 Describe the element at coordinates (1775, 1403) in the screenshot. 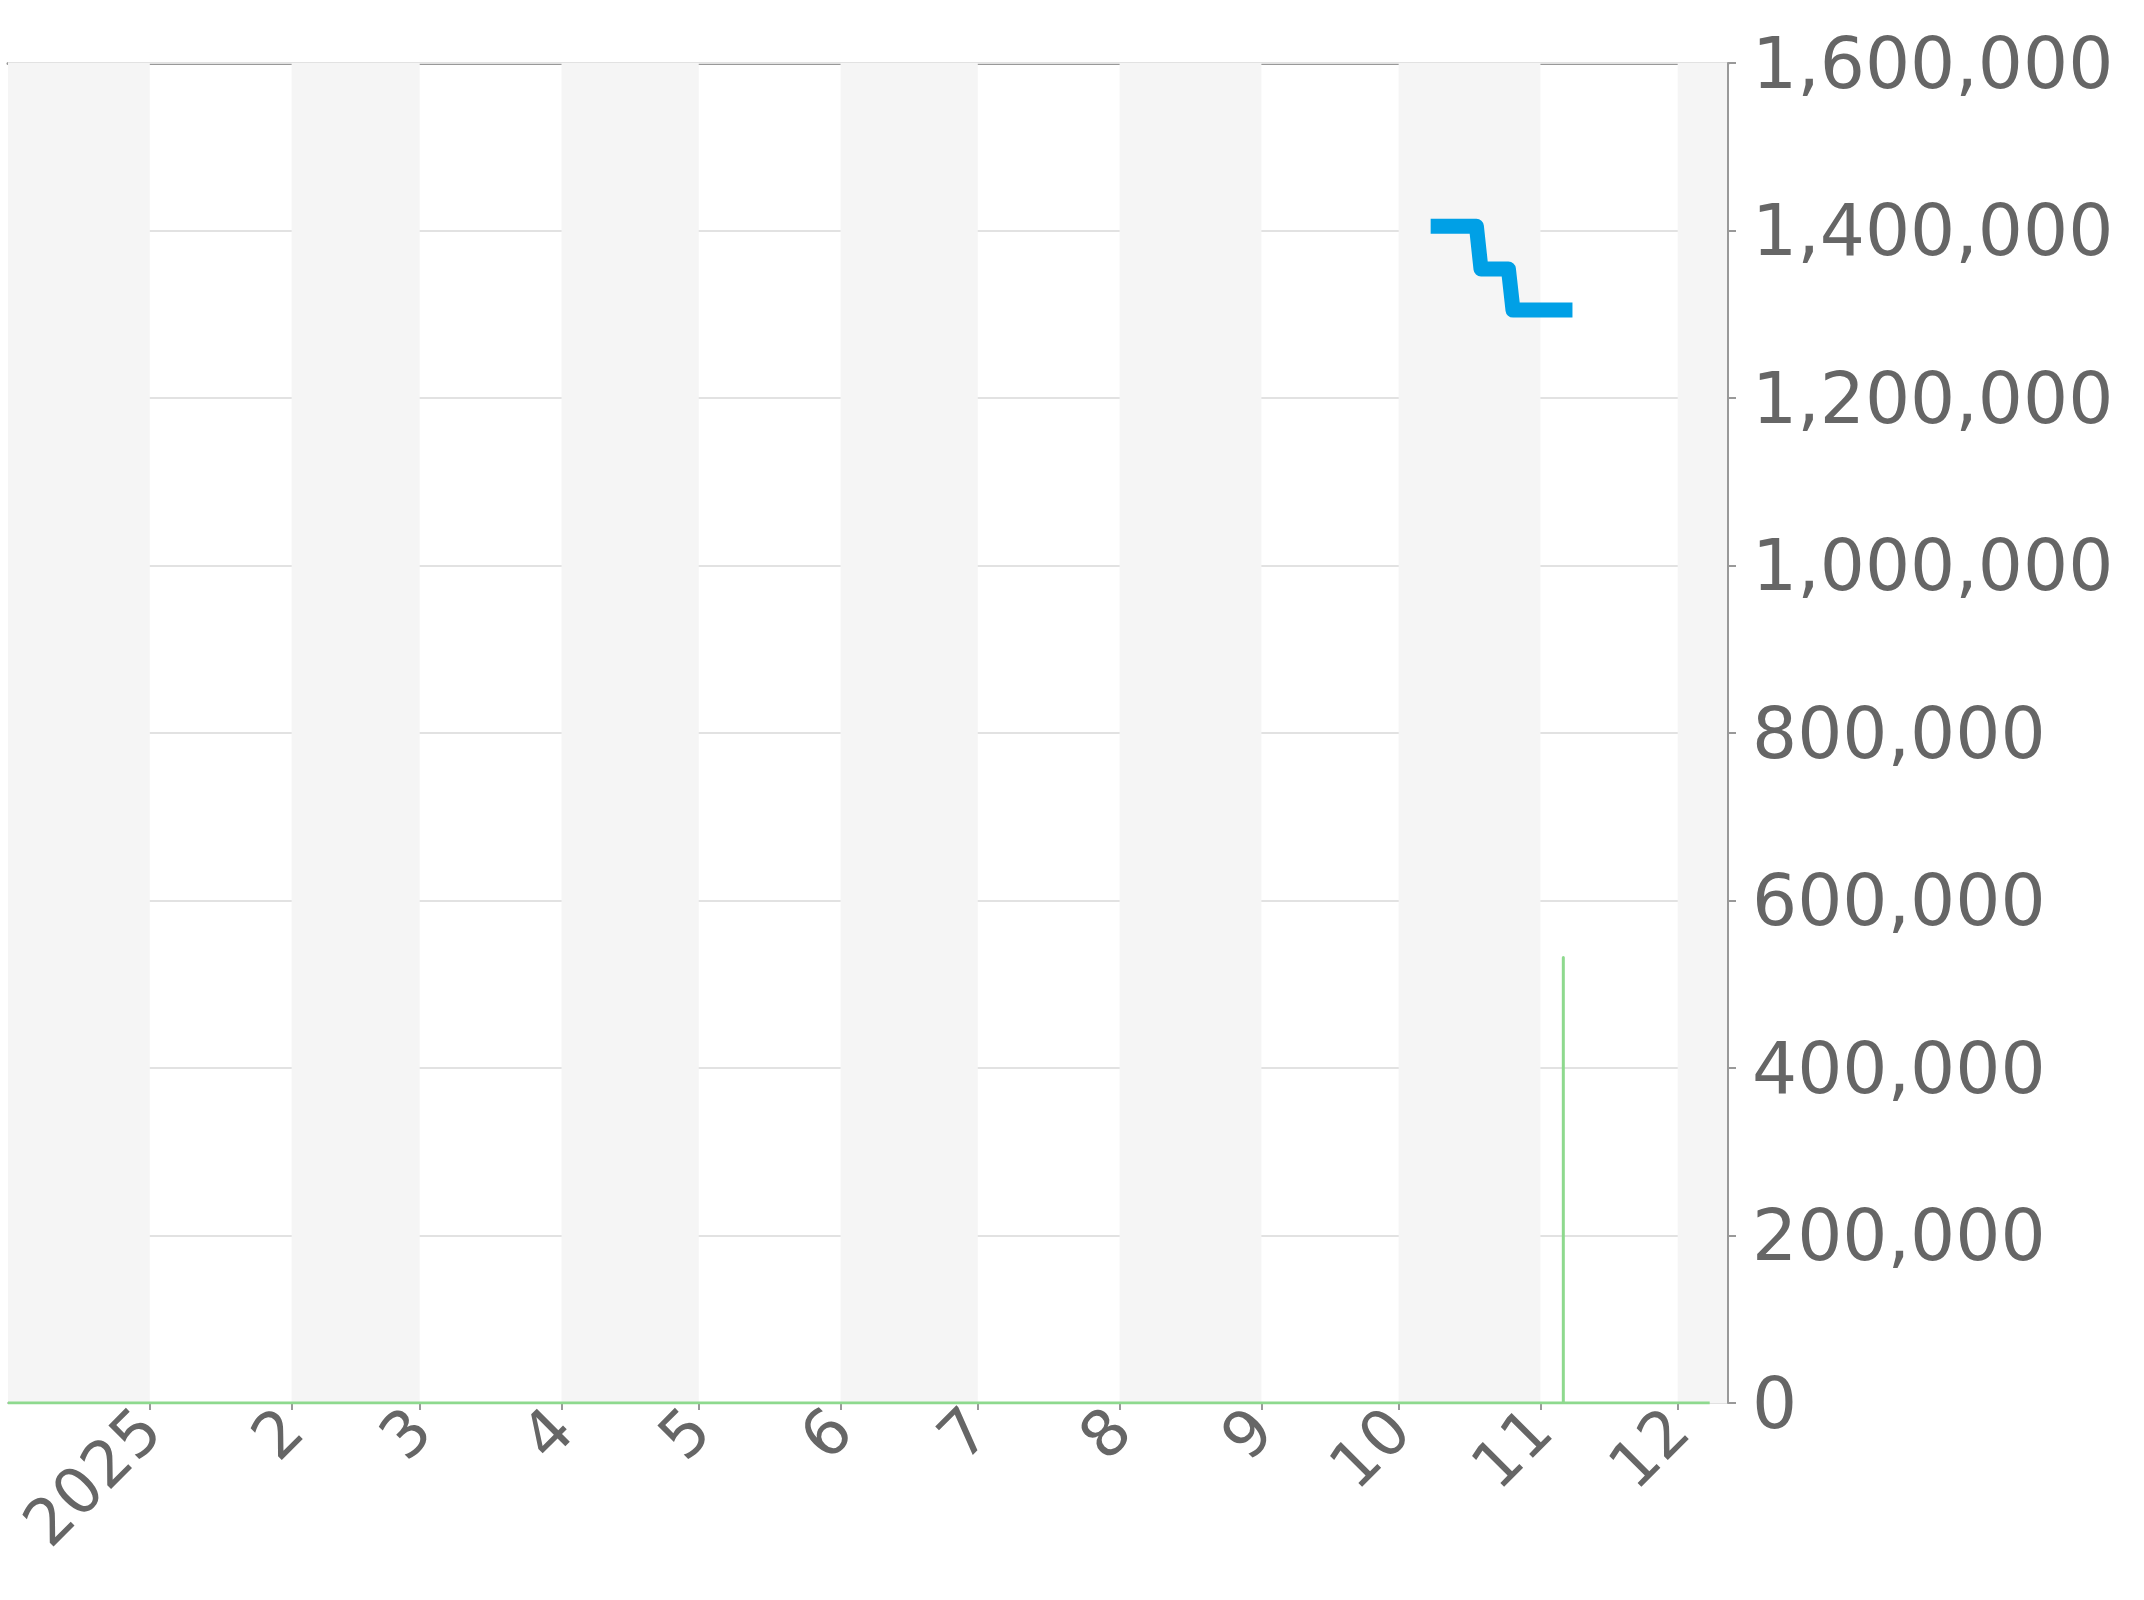

I see `y-tick-label: 0` at that location.